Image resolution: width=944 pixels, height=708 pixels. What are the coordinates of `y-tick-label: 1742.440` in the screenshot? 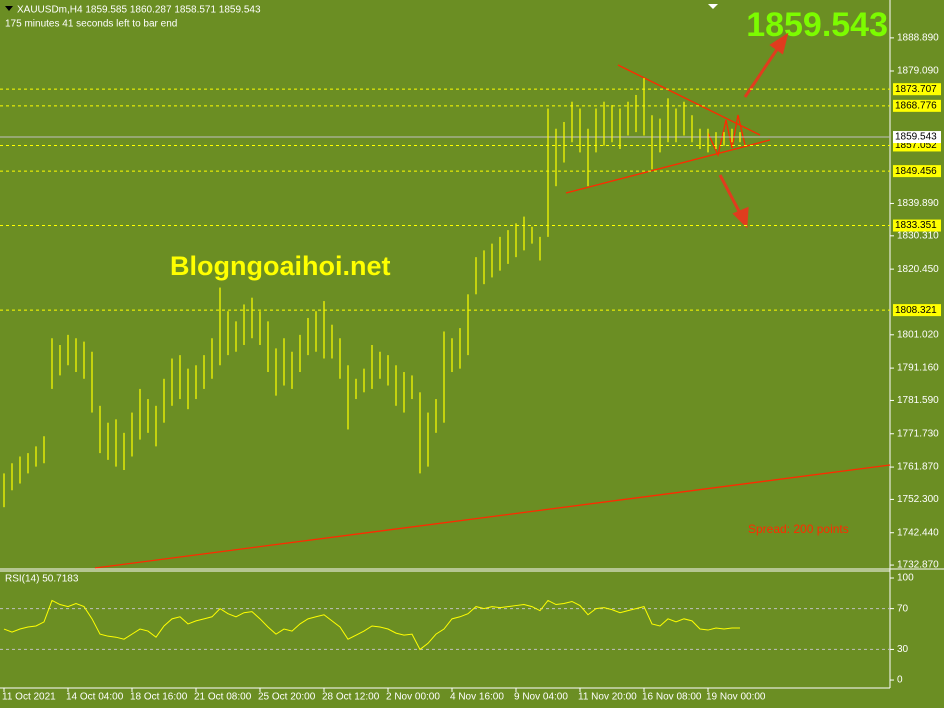 It's located at (918, 532).